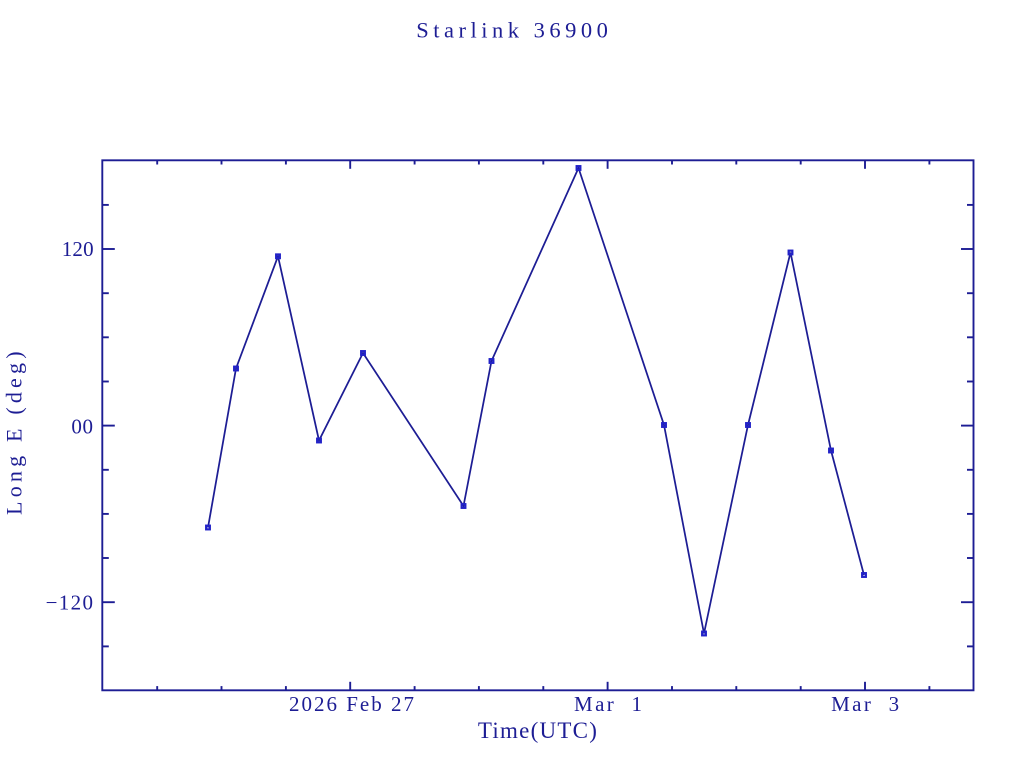  Describe the element at coordinates (514, 30) in the screenshot. I see `svg-text: Starlink 36900` at that location.